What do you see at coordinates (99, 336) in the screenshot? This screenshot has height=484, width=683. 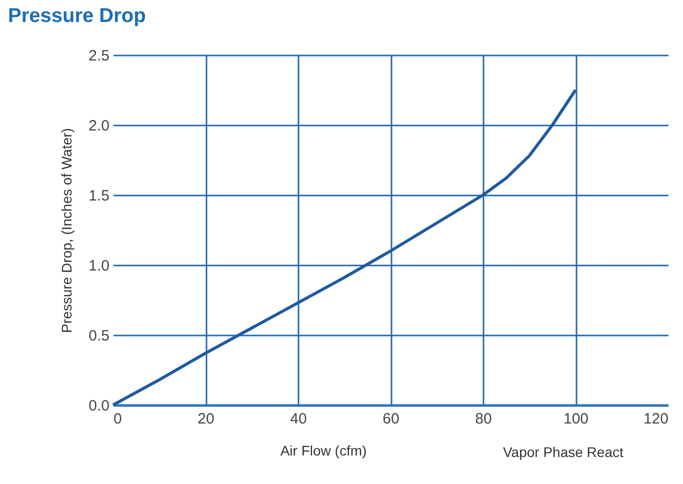 I see `y-tick-label: 0.5` at bounding box center [99, 336].